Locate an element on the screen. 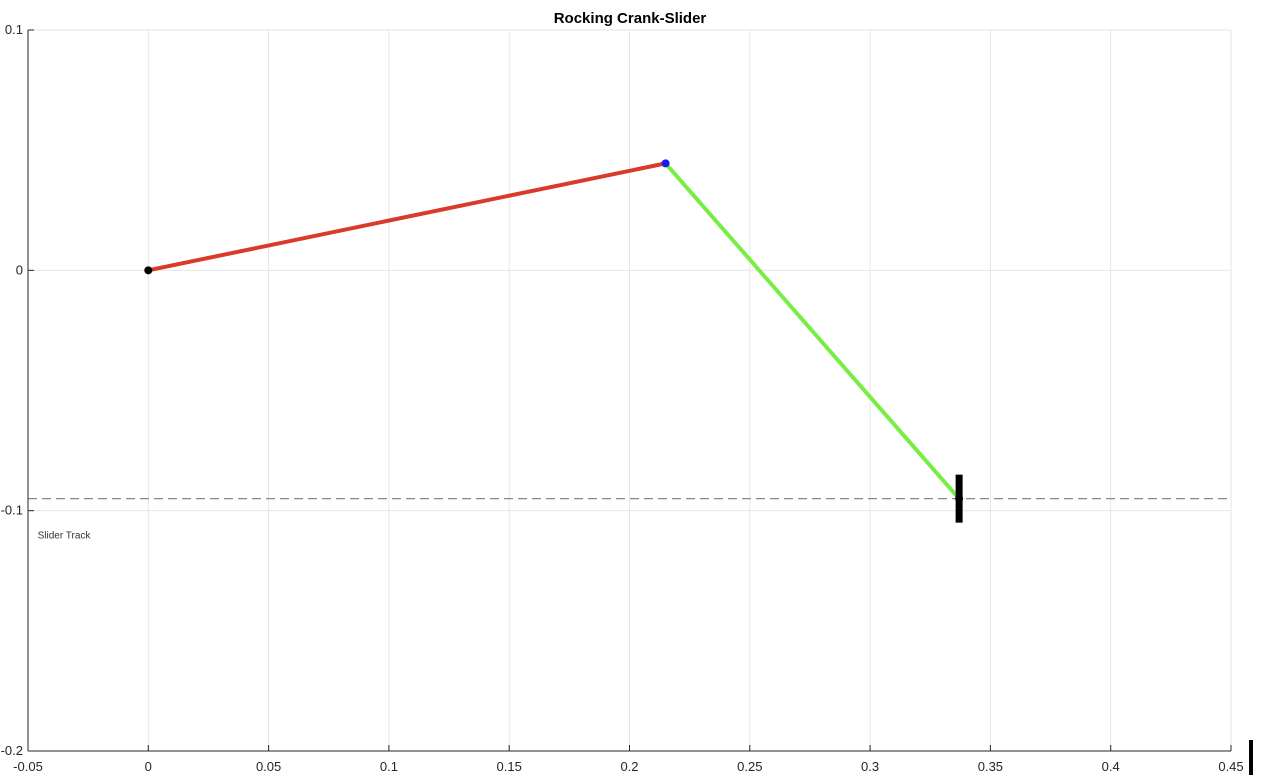 This screenshot has width=1263, height=780. y-tick-label-3: 0.1 is located at coordinates (14, 29).